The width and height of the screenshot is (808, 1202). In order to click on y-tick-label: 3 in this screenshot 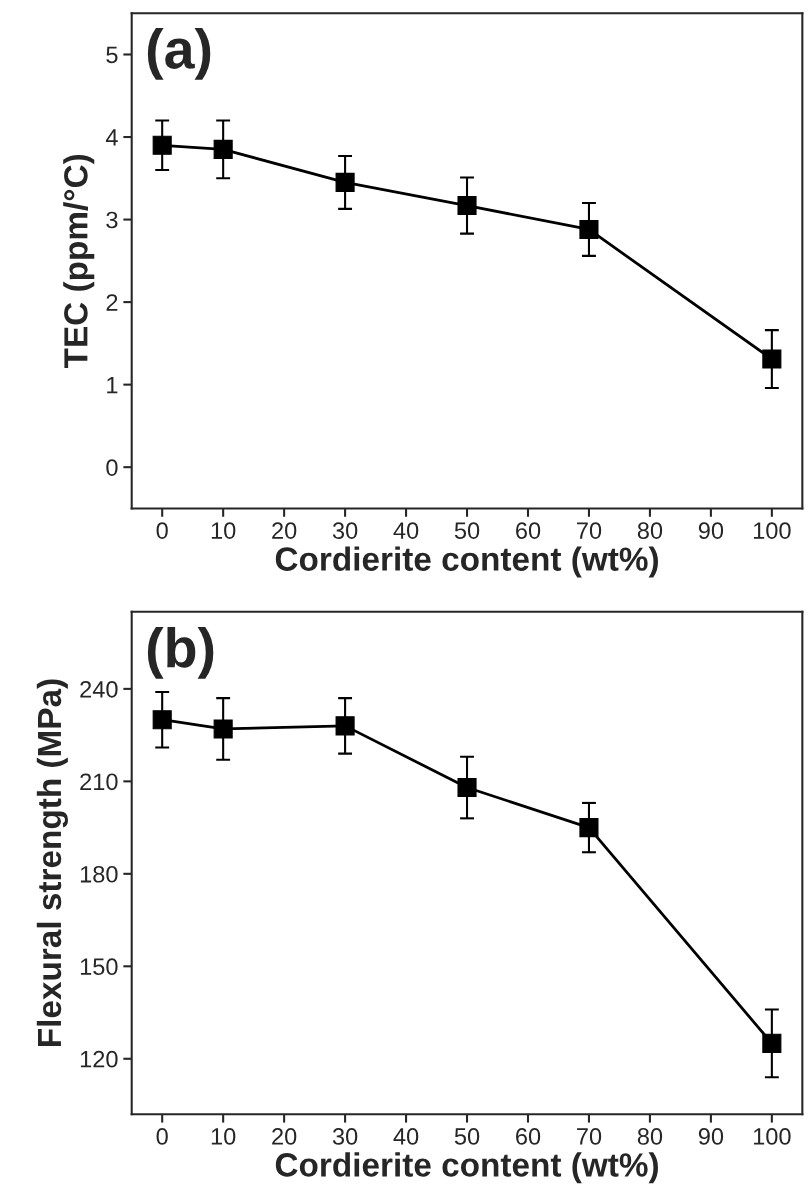, I will do `click(112, 220)`.